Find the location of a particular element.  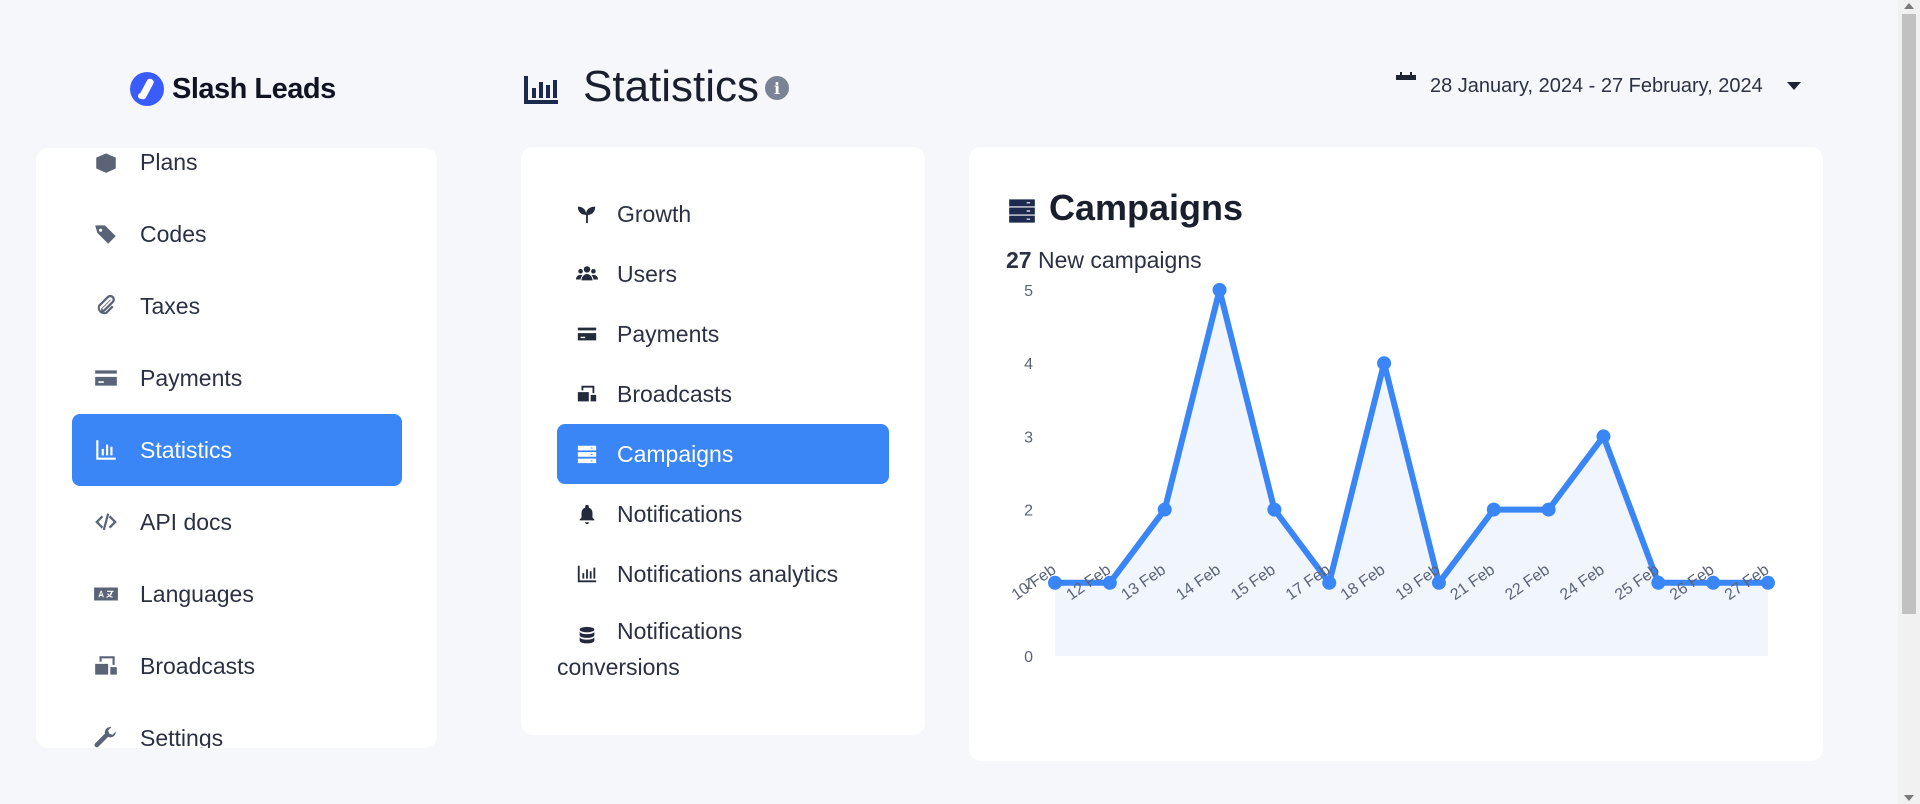

page-title: Statistics is located at coordinates (671, 86).